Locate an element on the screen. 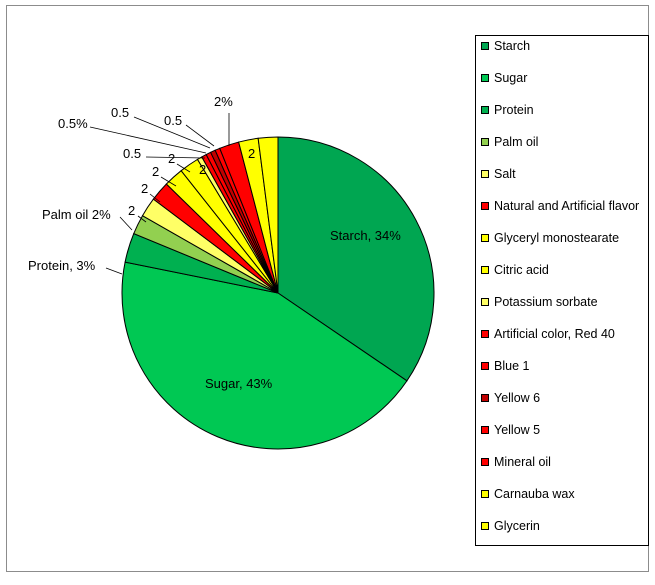  pie-slice-starch is located at coordinates (356, 259).